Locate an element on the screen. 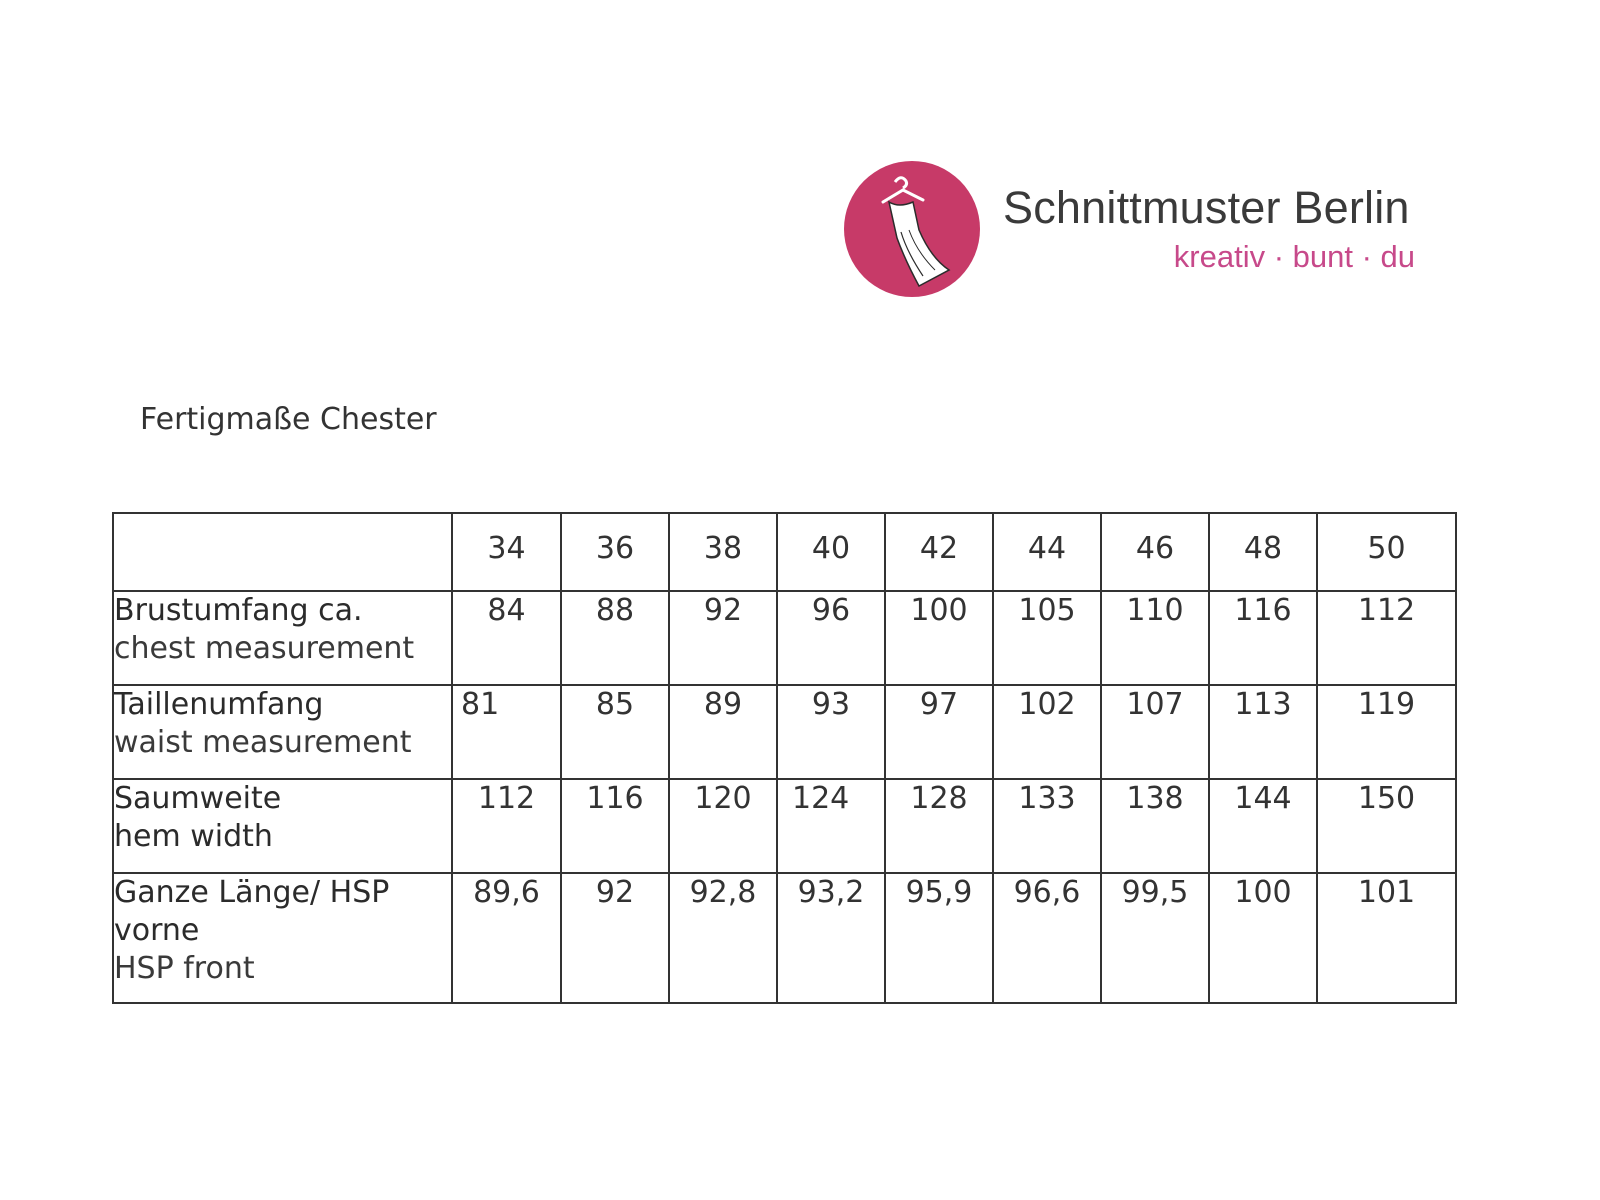 This screenshot has height=1200, width=1600. table-cell: 133 is located at coordinates (1047, 826).